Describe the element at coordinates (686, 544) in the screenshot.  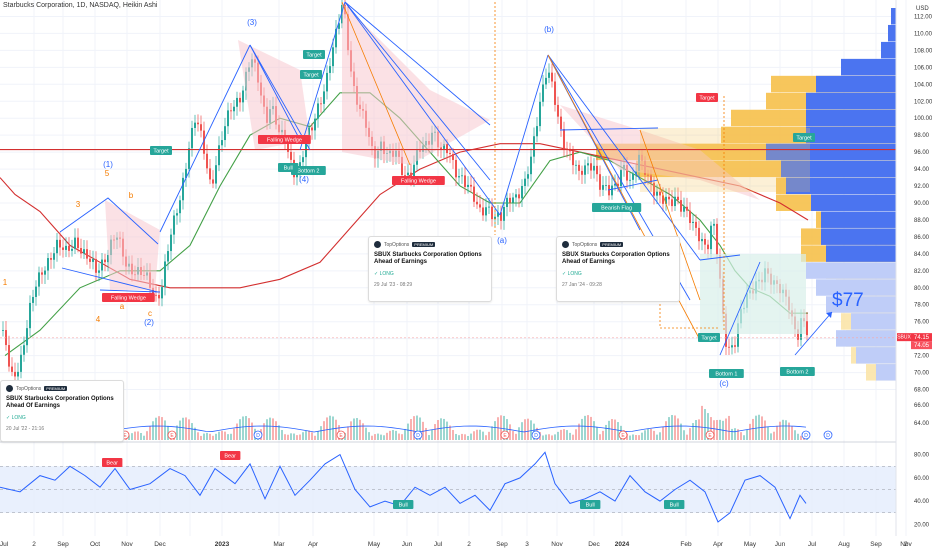
I see `x-axis-tick: Feb` at that location.